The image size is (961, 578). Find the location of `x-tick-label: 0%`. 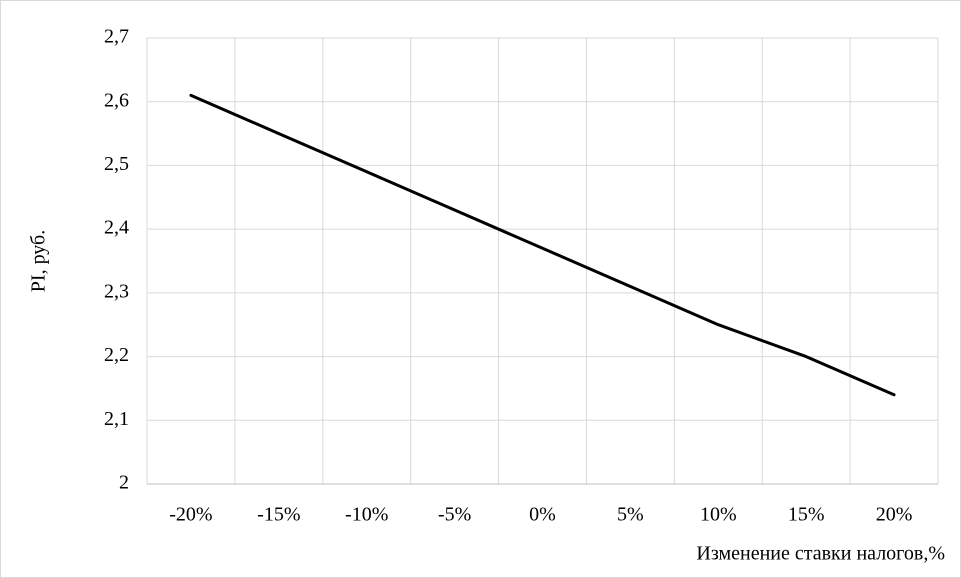

x-tick-label: 0% is located at coordinates (542, 515).